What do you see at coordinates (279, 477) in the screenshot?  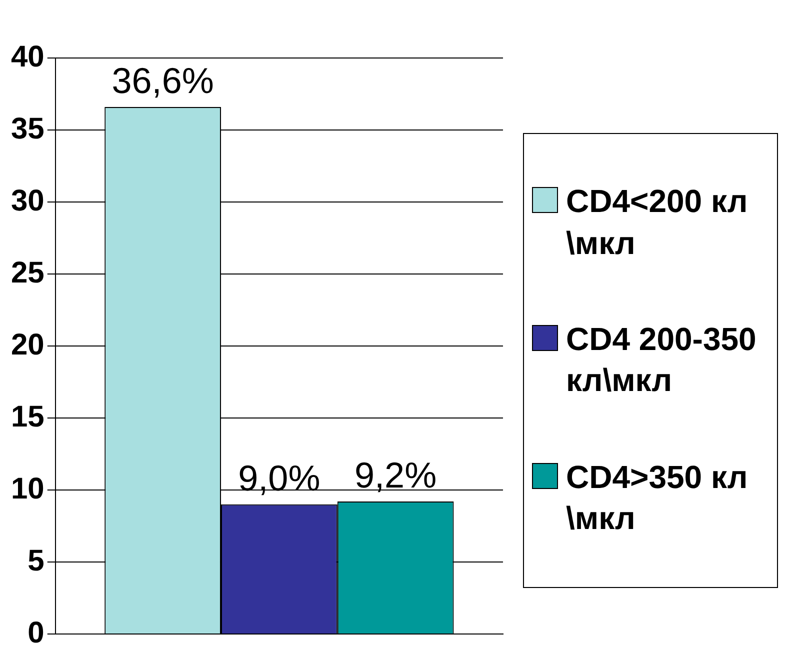 I see `data-label: 9,0%` at bounding box center [279, 477].